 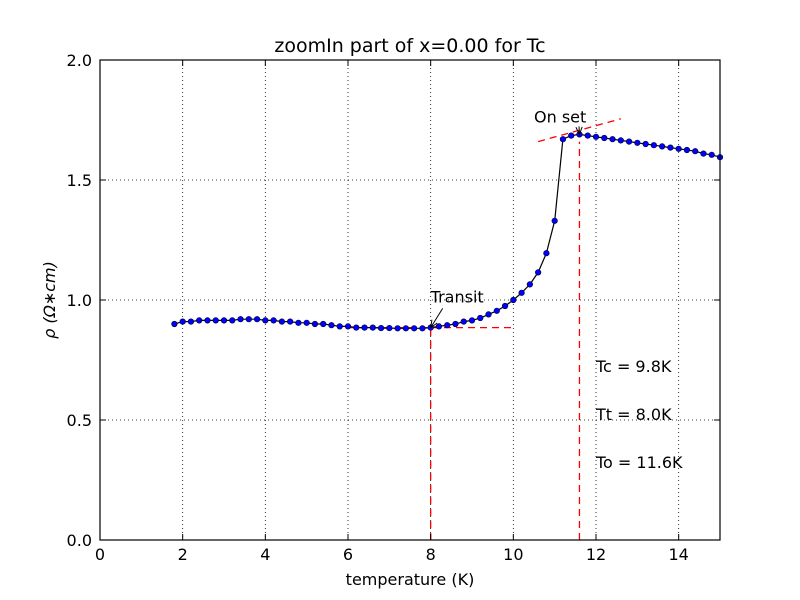 I want to click on x-tick-label: 6, so click(x=348, y=554).